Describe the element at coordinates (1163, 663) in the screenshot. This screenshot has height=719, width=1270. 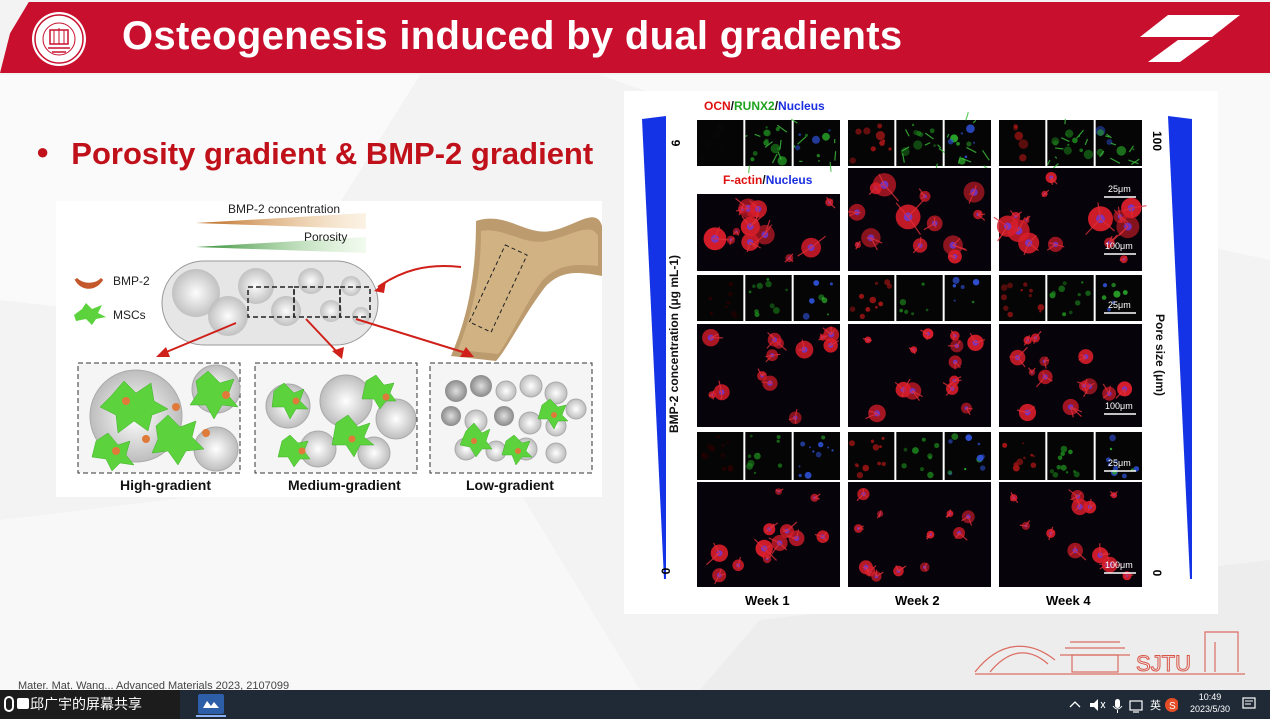
I see `sjtu-watermark-text: SJTU` at that location.